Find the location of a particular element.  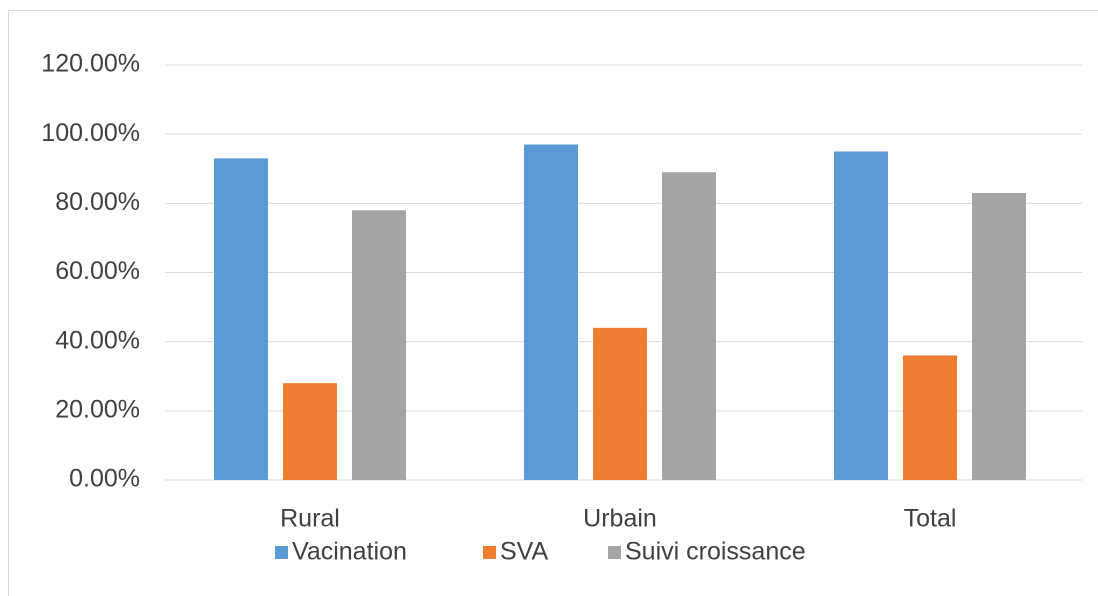

legend-label: SVA is located at coordinates (524, 552).